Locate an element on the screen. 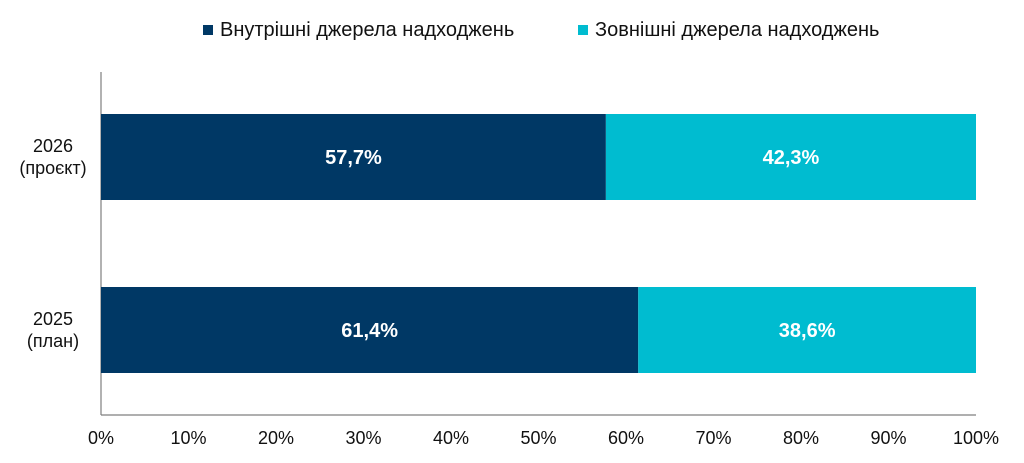 The image size is (1024, 463). category-label: (проєкт) is located at coordinates (52, 168).